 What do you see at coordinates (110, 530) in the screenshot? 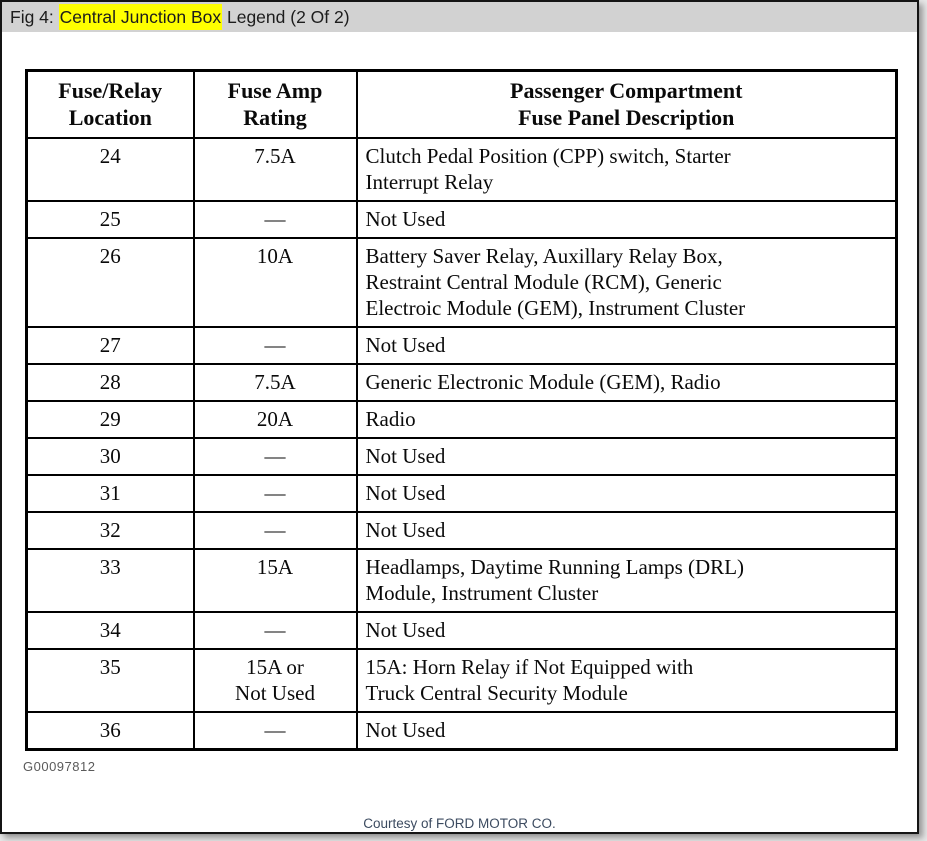
I see `cell-fuse-location: 32` at bounding box center [110, 530].